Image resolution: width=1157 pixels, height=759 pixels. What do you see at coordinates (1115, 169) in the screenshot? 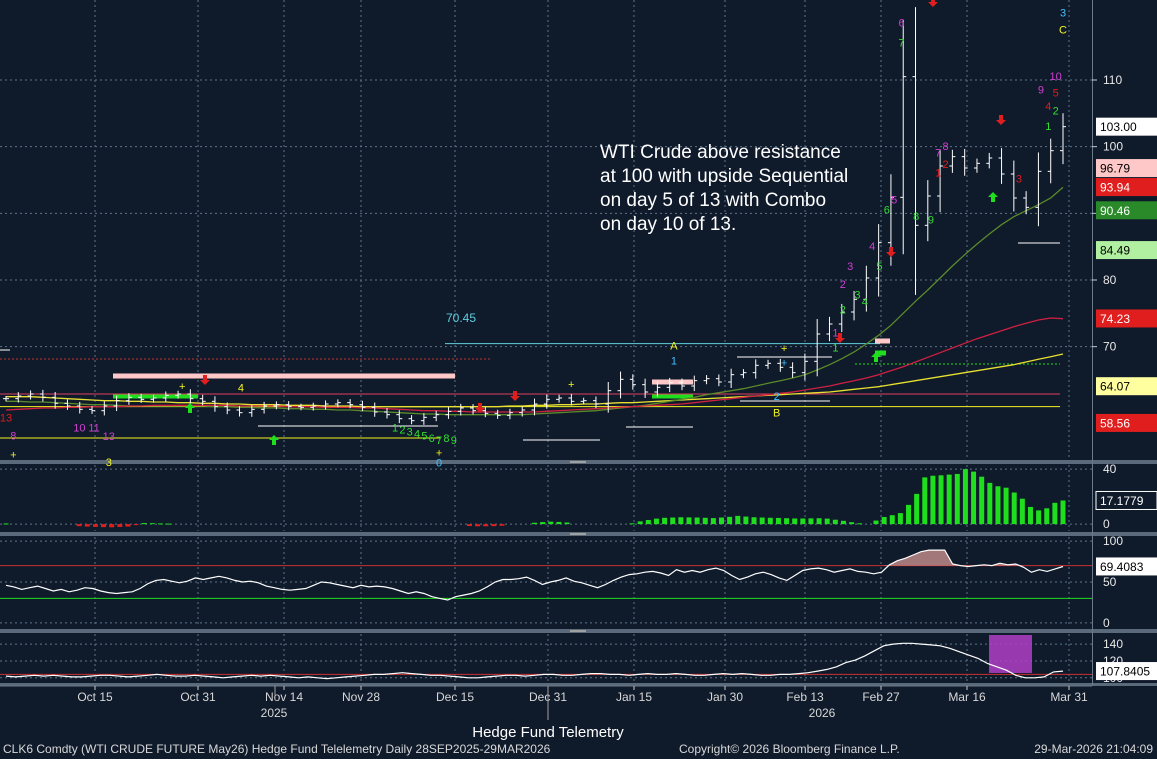
I see `price-label-text: 96.79` at bounding box center [1115, 169].